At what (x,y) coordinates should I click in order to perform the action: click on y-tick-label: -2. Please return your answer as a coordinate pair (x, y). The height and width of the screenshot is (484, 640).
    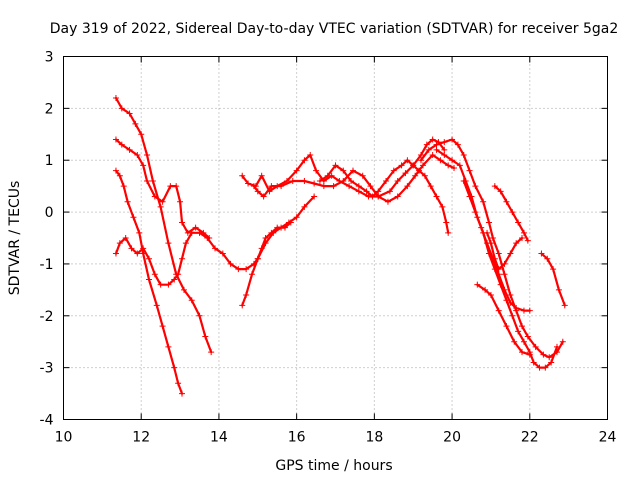
    Looking at the image, I should click on (47, 317).